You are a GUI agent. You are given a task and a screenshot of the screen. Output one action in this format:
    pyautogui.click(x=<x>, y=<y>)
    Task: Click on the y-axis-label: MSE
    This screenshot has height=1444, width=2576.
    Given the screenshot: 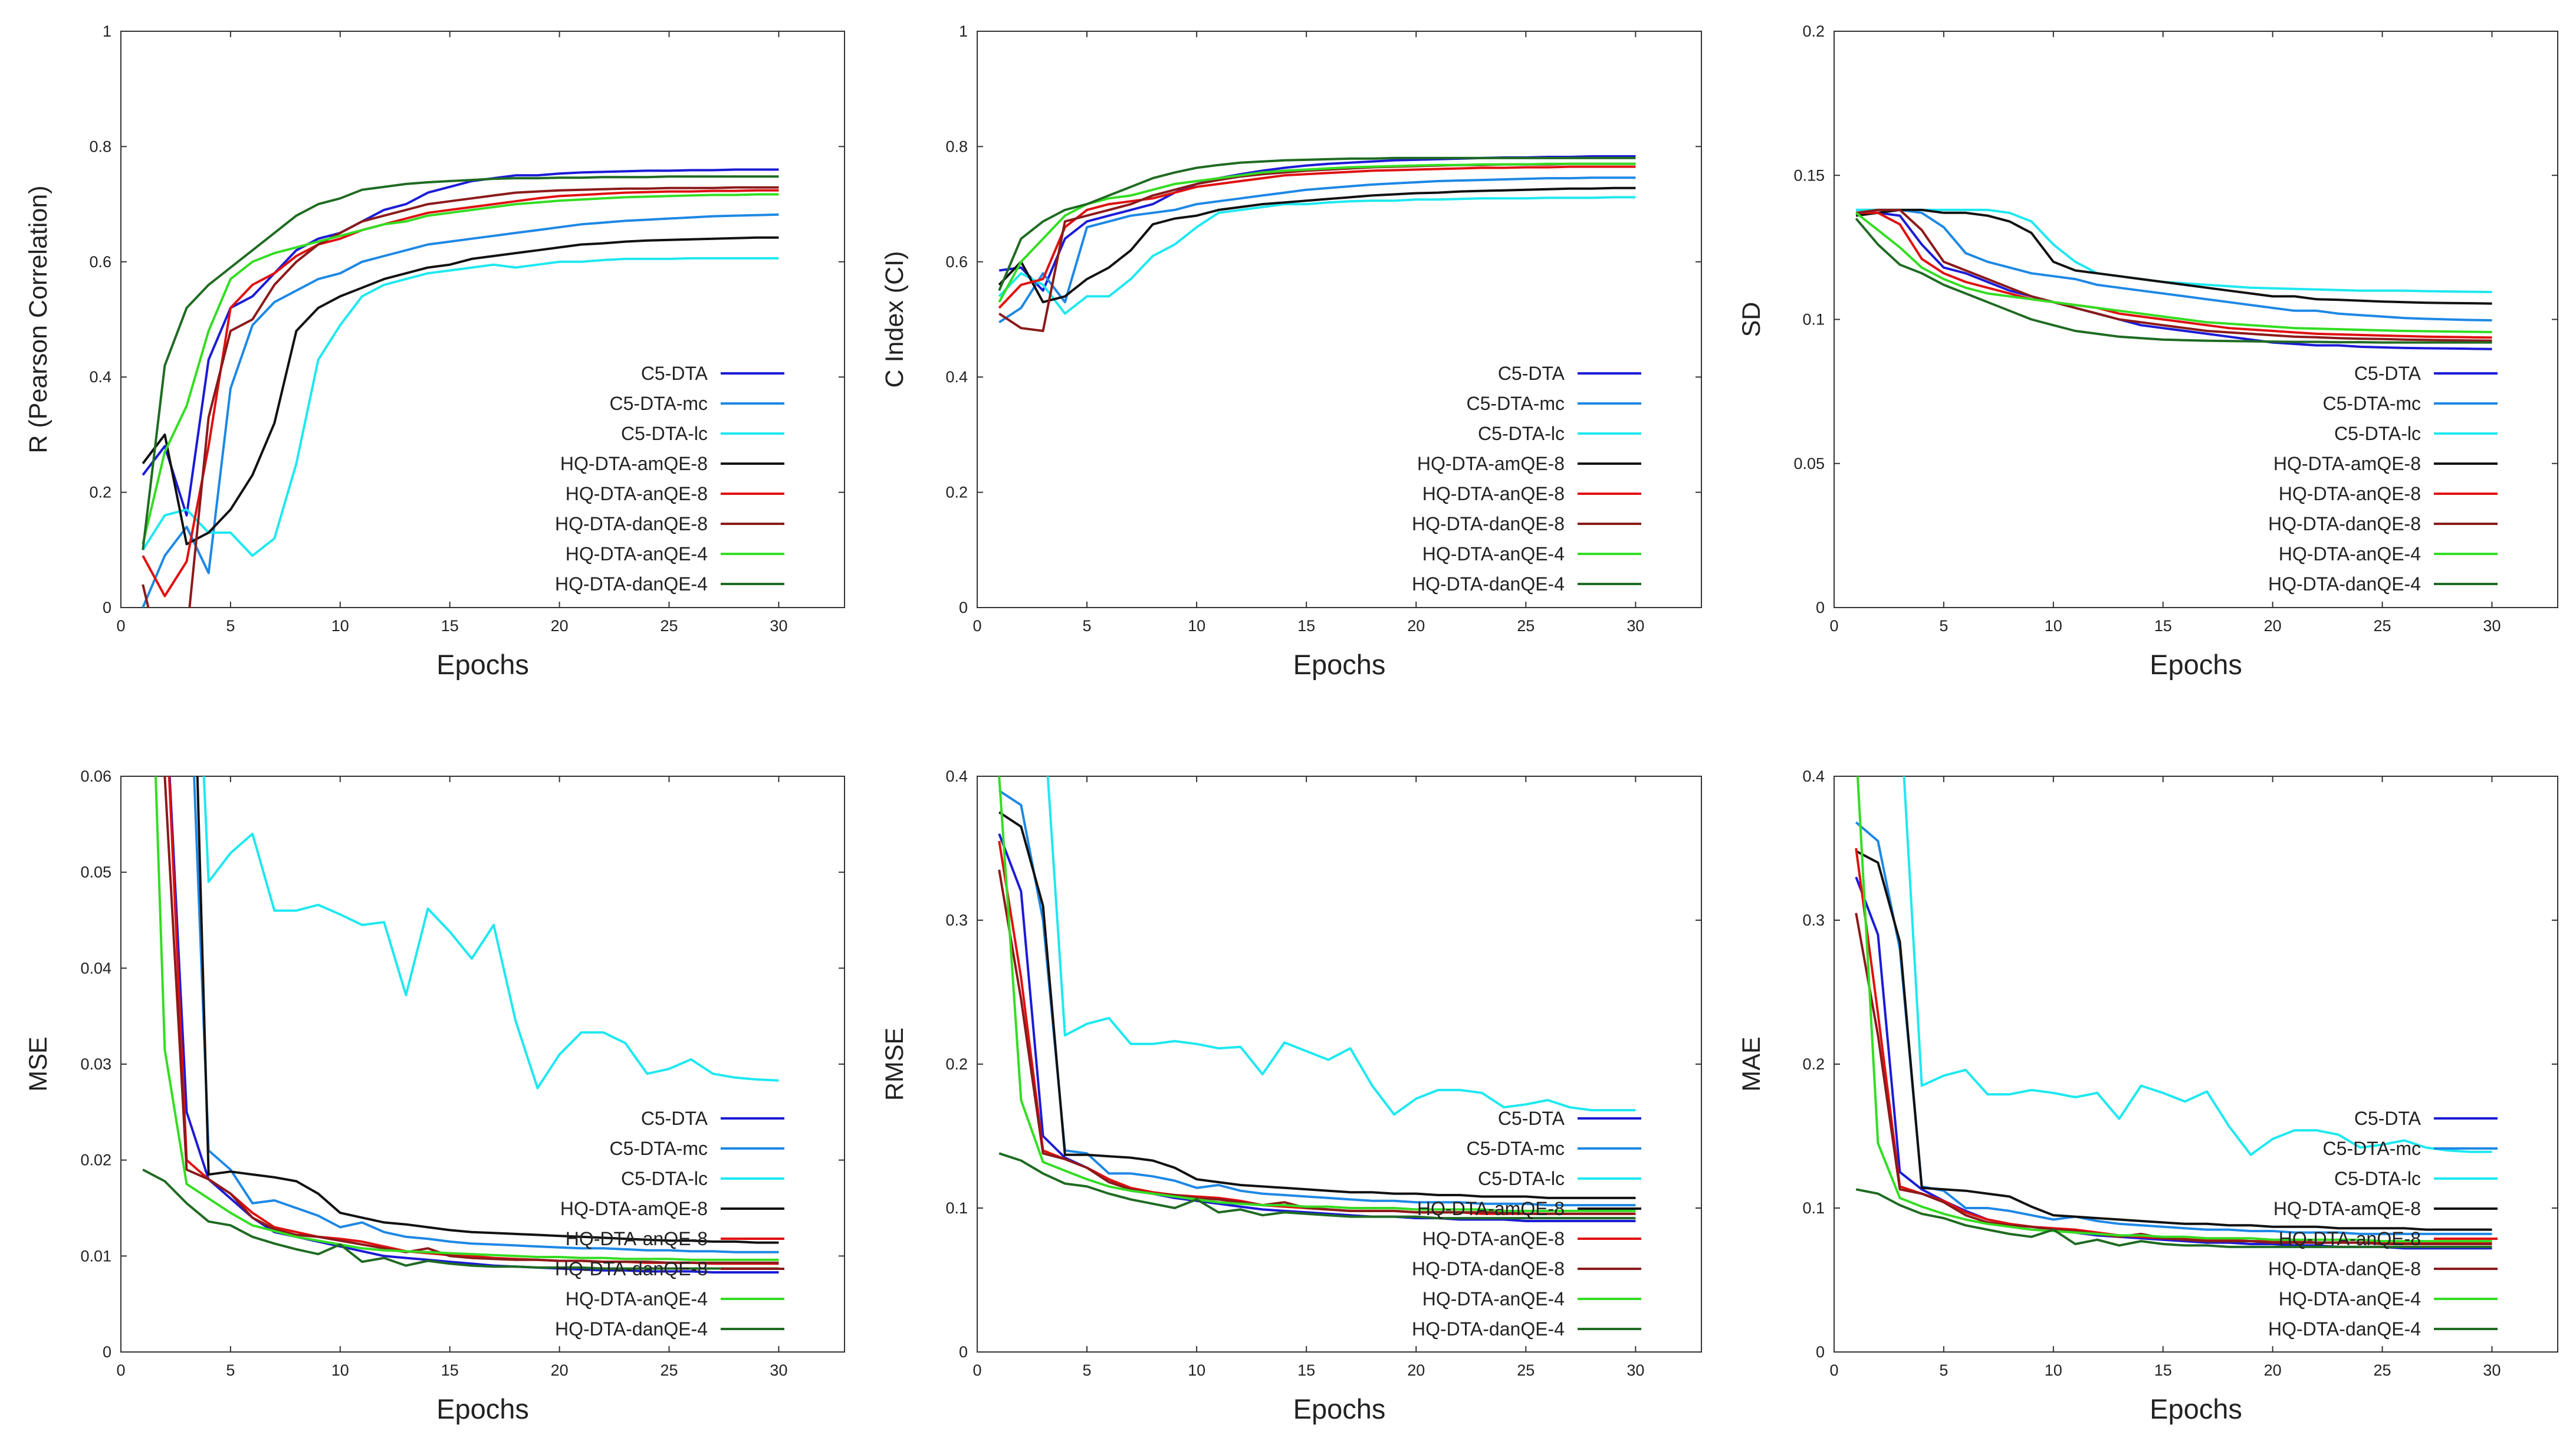 What is the action you would take?
    pyautogui.click(x=38, y=1063)
    